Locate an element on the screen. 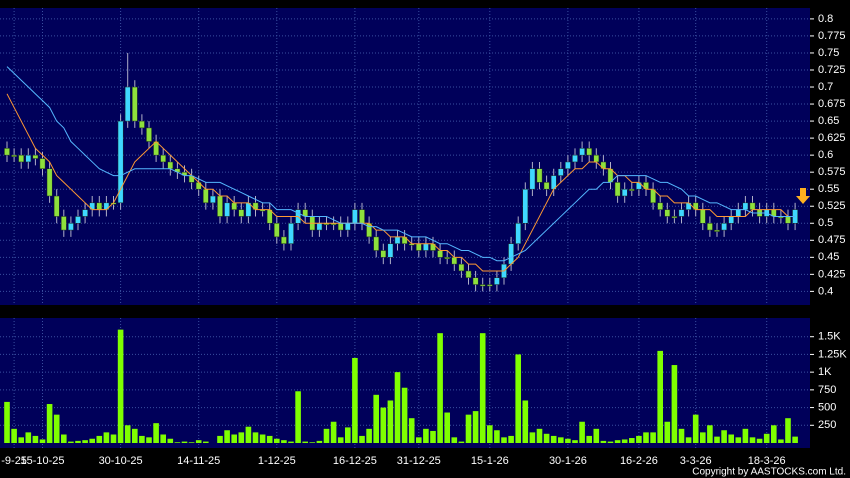  y-tick-label: 0.675 is located at coordinates (832, 104).